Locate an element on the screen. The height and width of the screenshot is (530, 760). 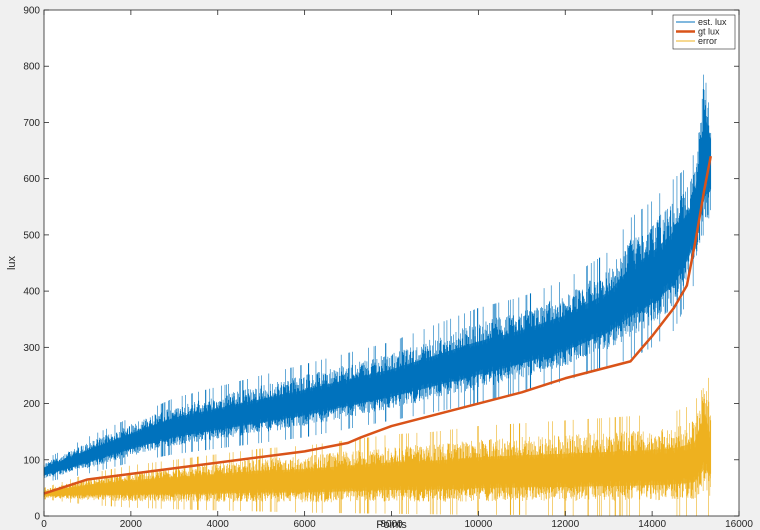
x-axis-label: Points is located at coordinates (391, 524).